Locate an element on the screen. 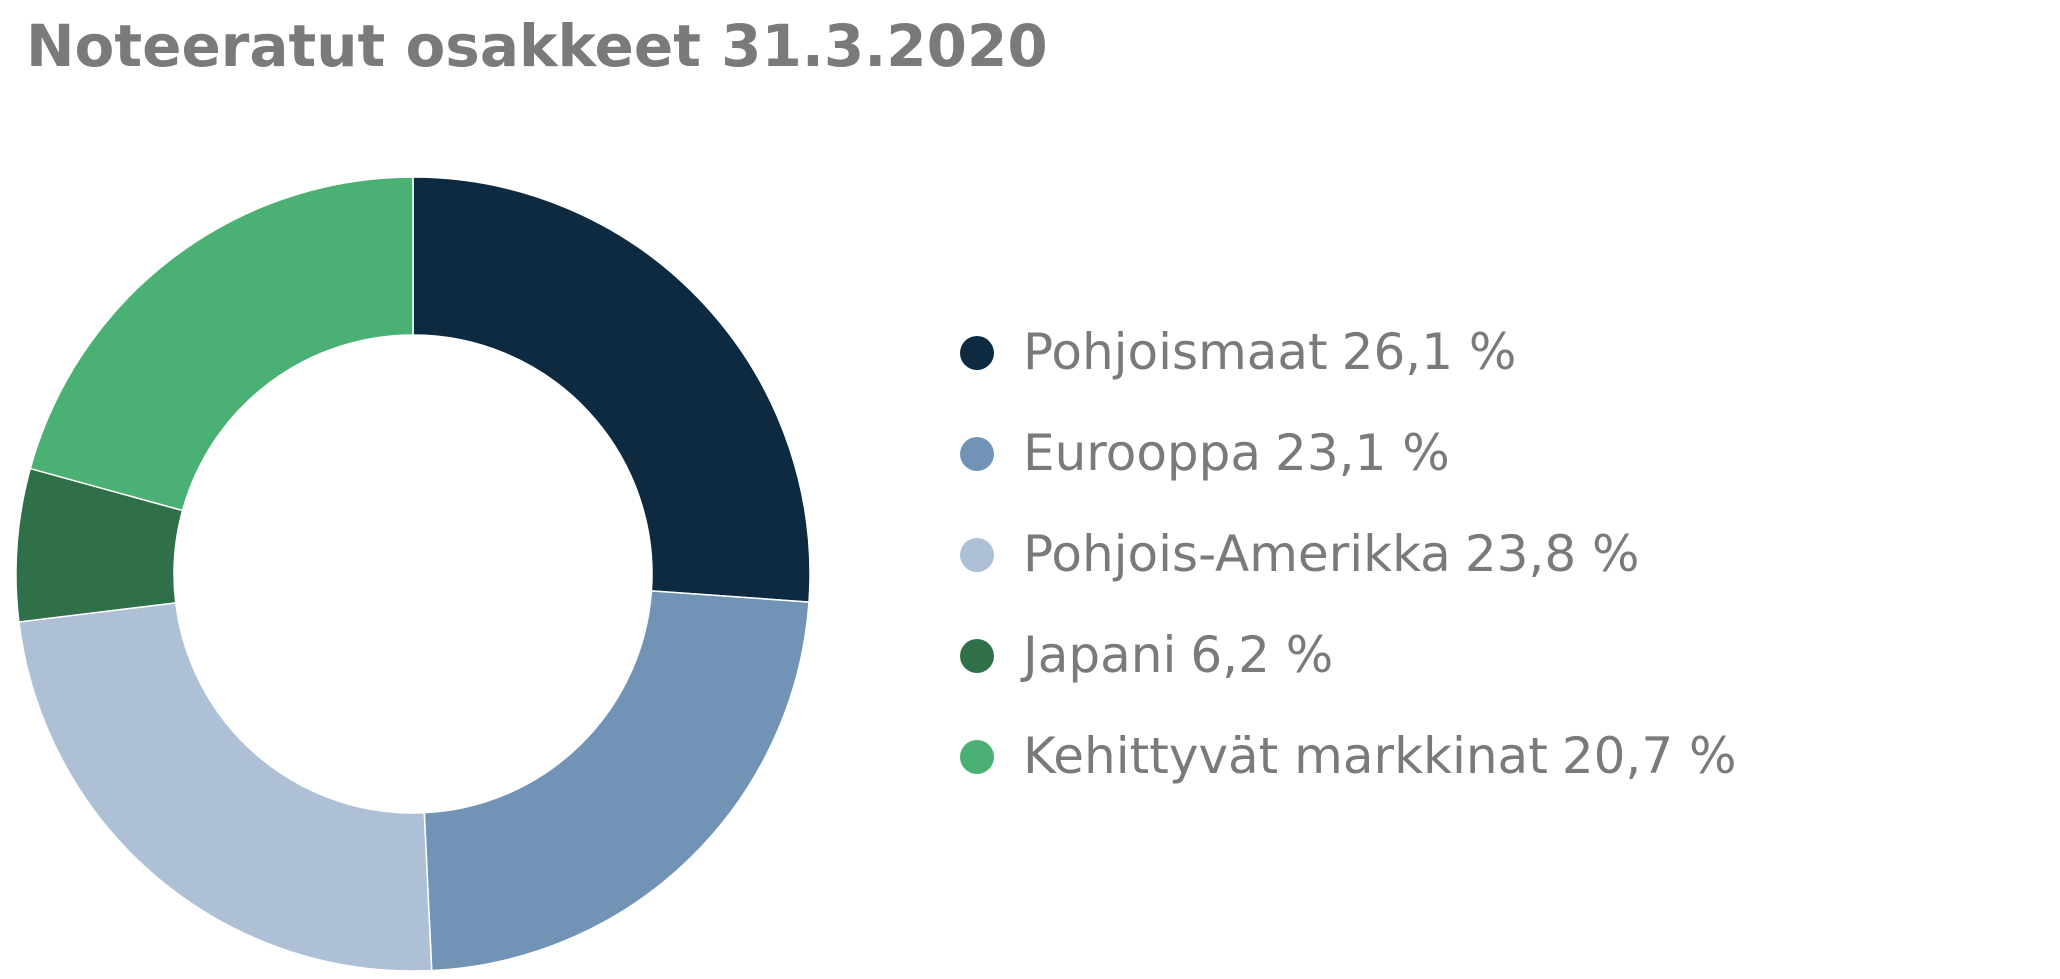 The height and width of the screenshot is (979, 2060). legend-category: Pohjois-Amerikka is located at coordinates (1237, 554).